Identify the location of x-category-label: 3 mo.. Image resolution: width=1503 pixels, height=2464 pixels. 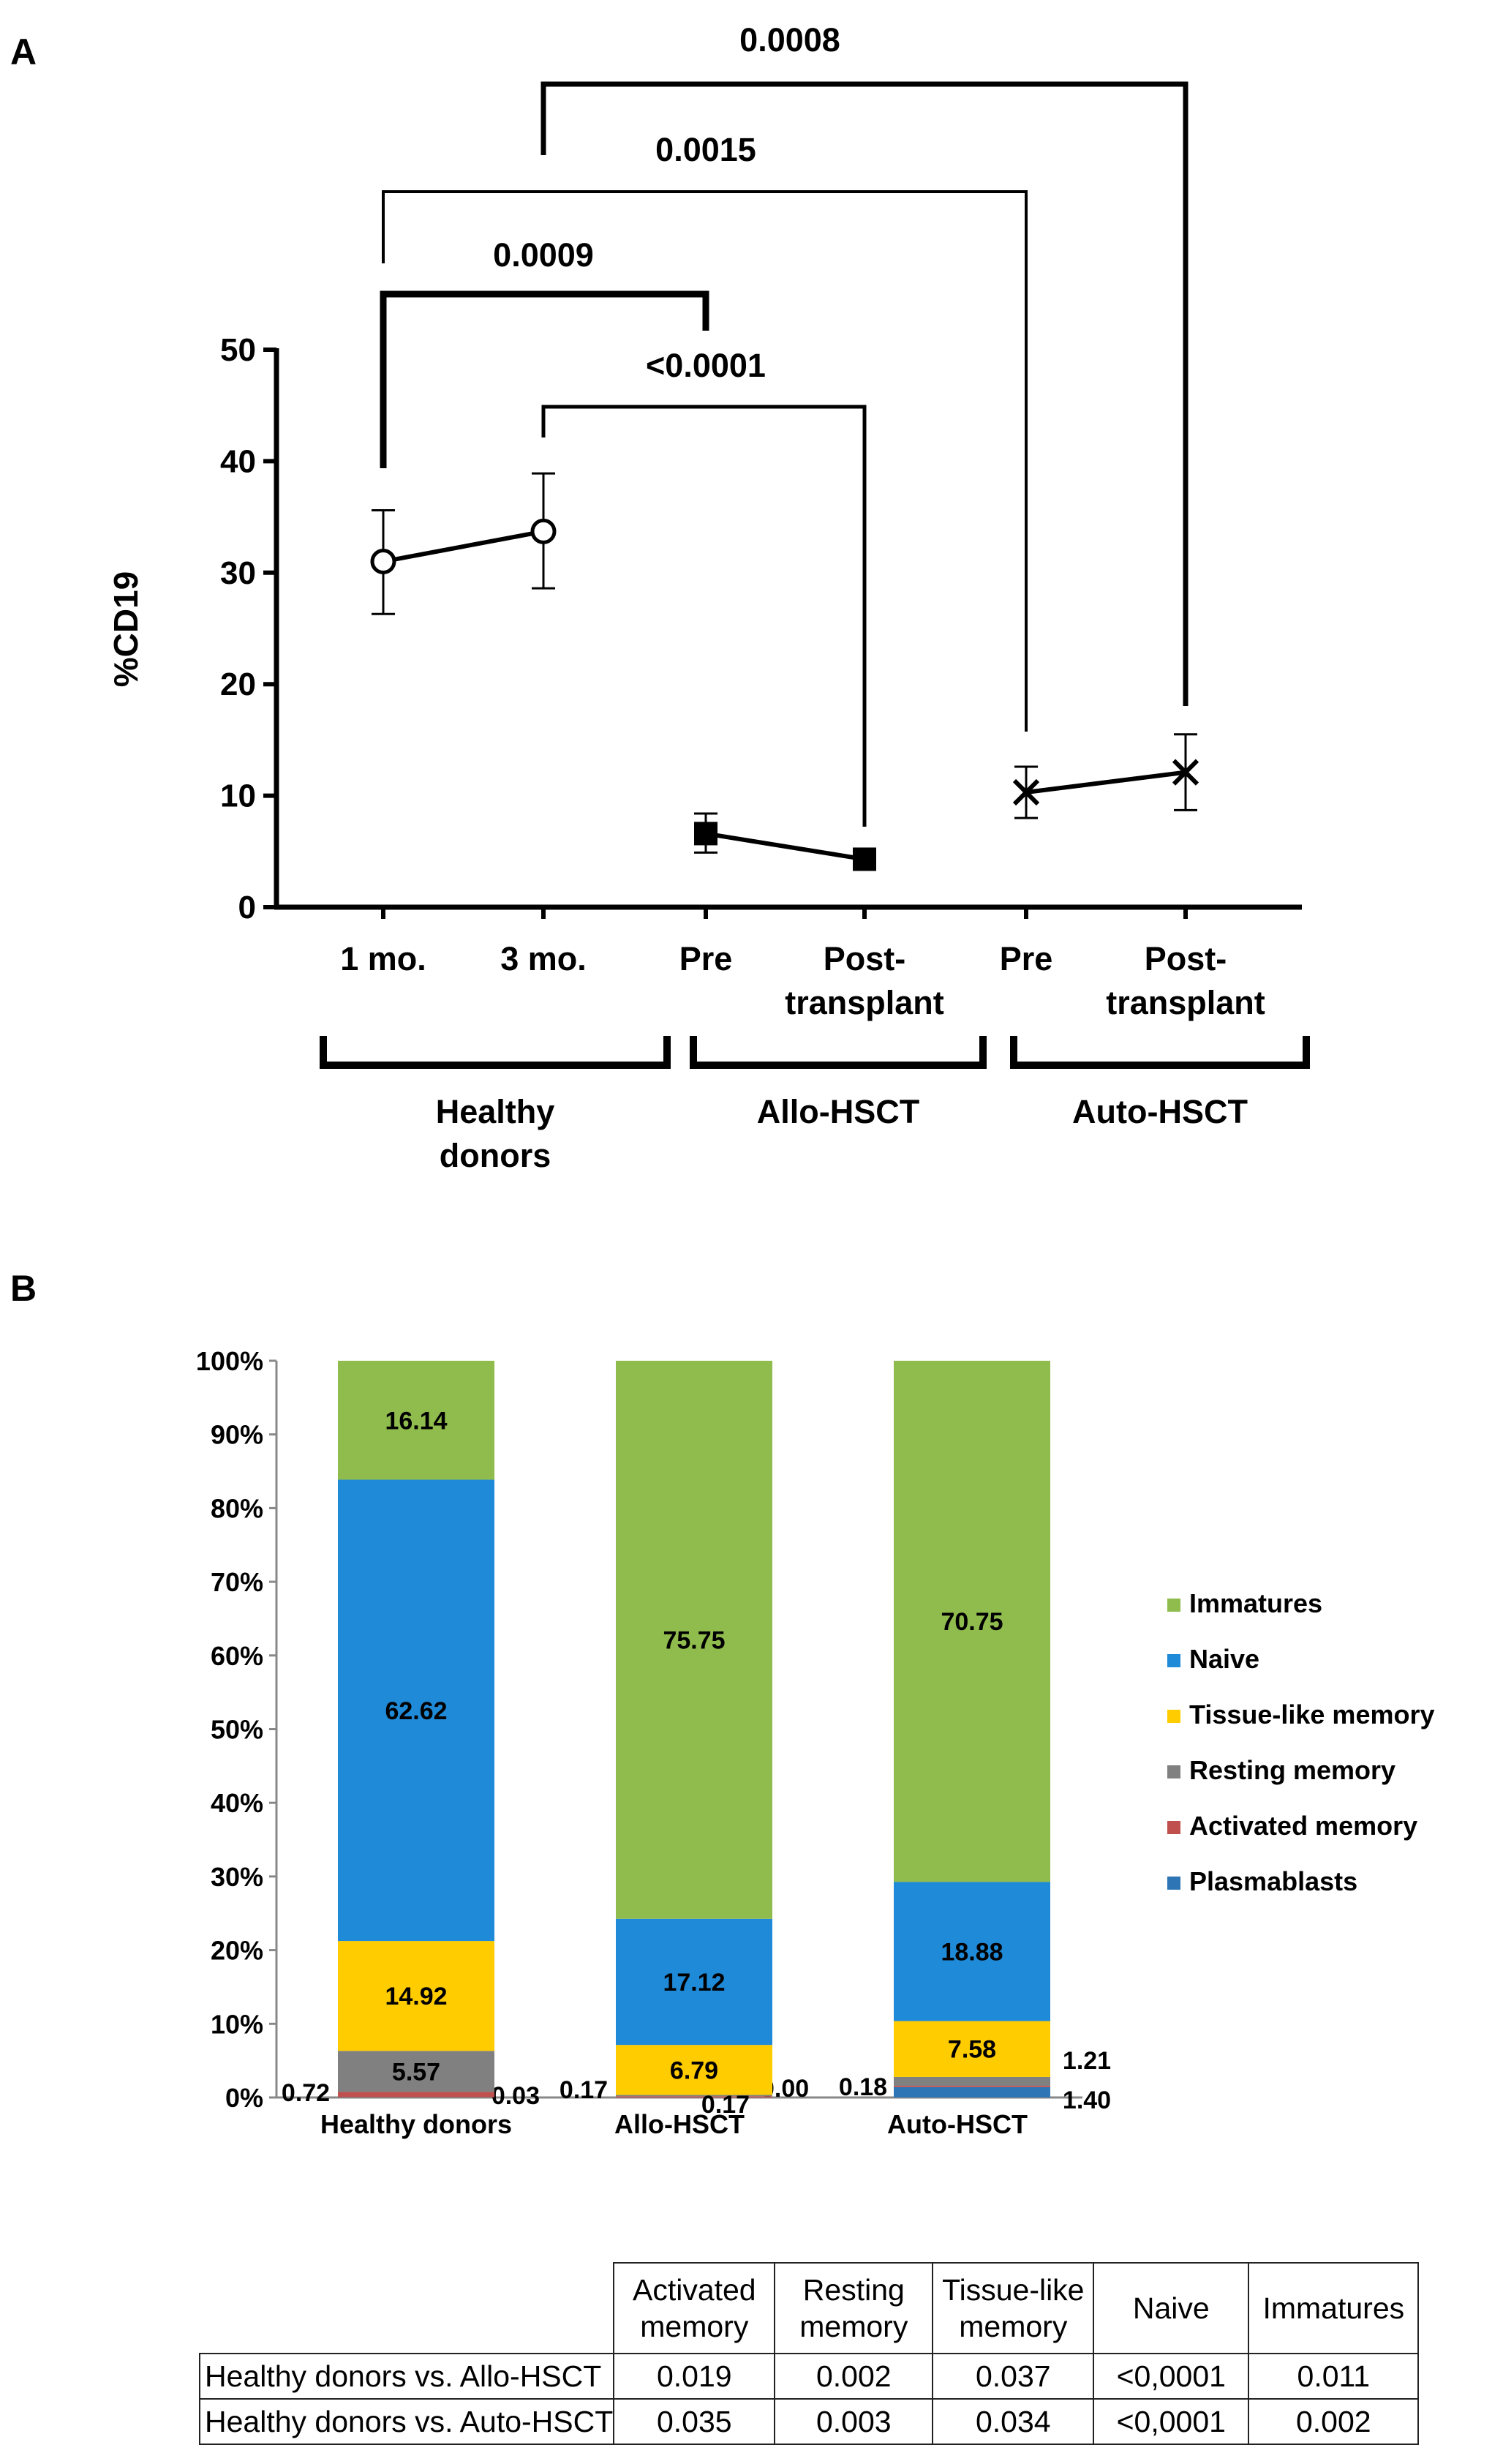
(543, 958).